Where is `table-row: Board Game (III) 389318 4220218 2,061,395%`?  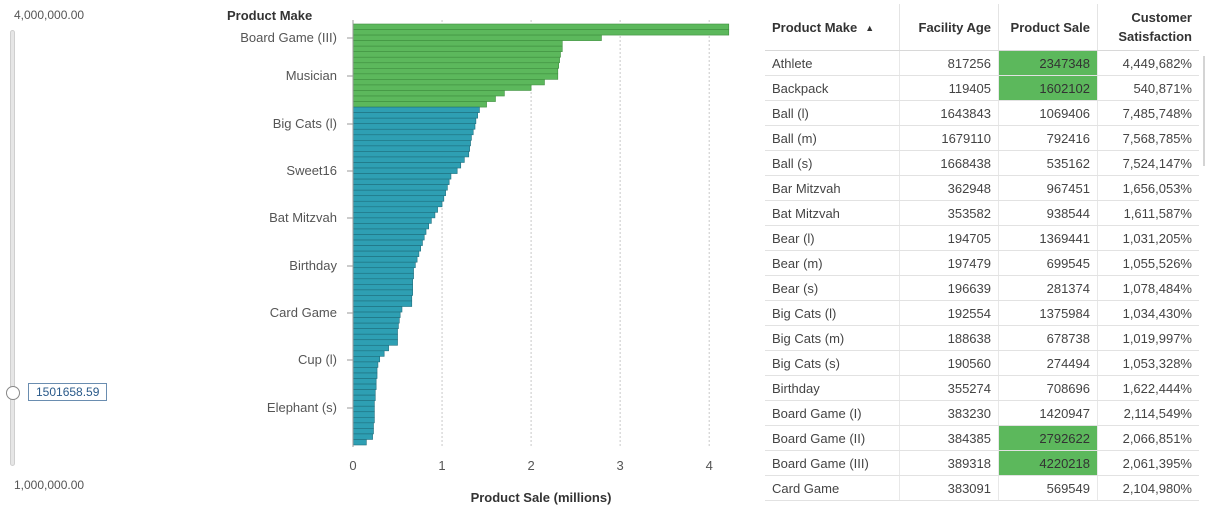
table-row: Board Game (III) 389318 4220218 2,061,395% is located at coordinates (982, 463).